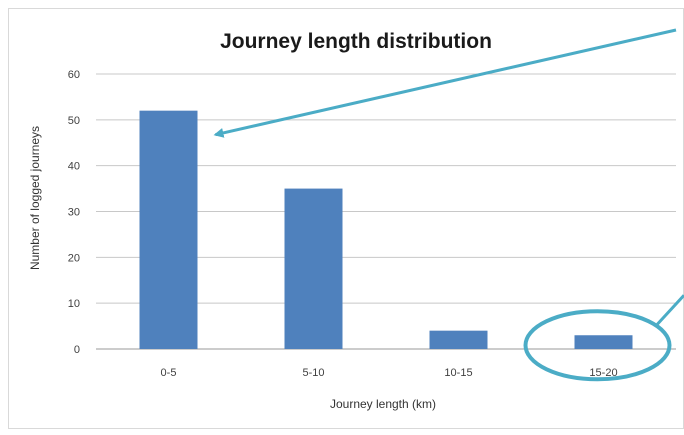 This screenshot has width=684, height=435. Describe the element at coordinates (74, 121) in the screenshot. I see `y-tick-label: 50` at that location.